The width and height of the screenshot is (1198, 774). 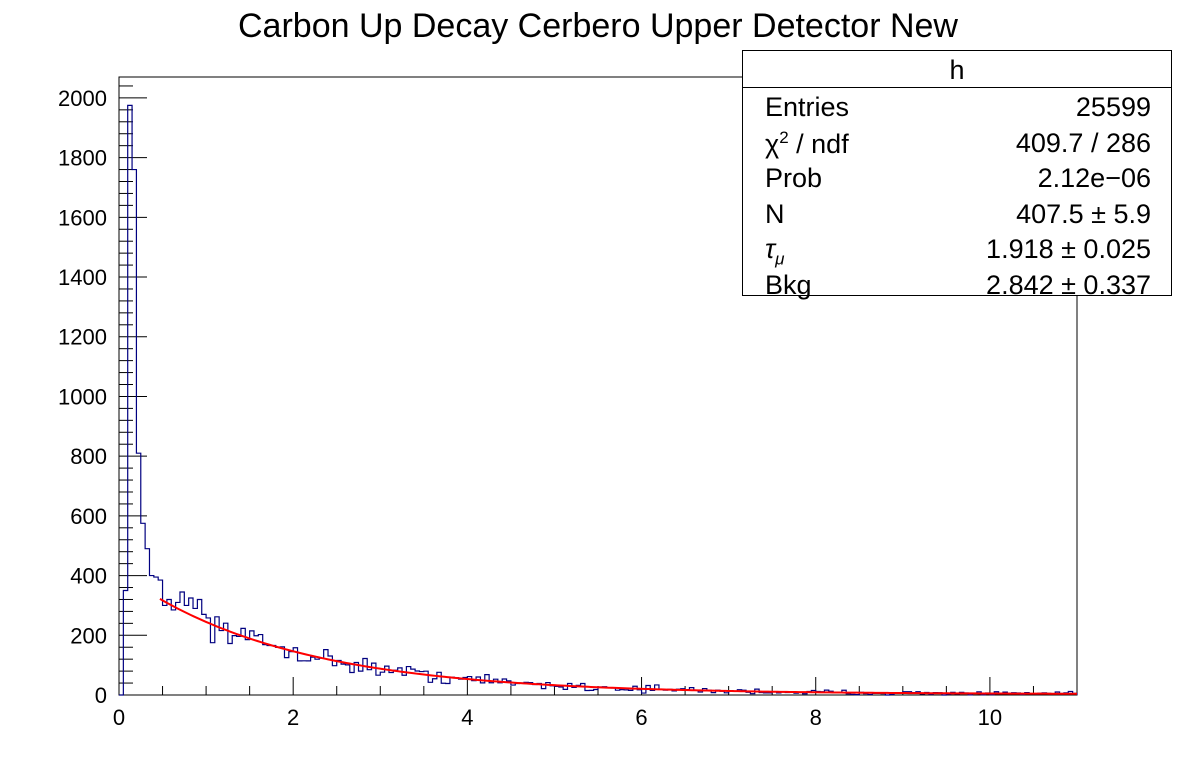 What do you see at coordinates (119, 717) in the screenshot?
I see `x-tick-label: 0` at bounding box center [119, 717].